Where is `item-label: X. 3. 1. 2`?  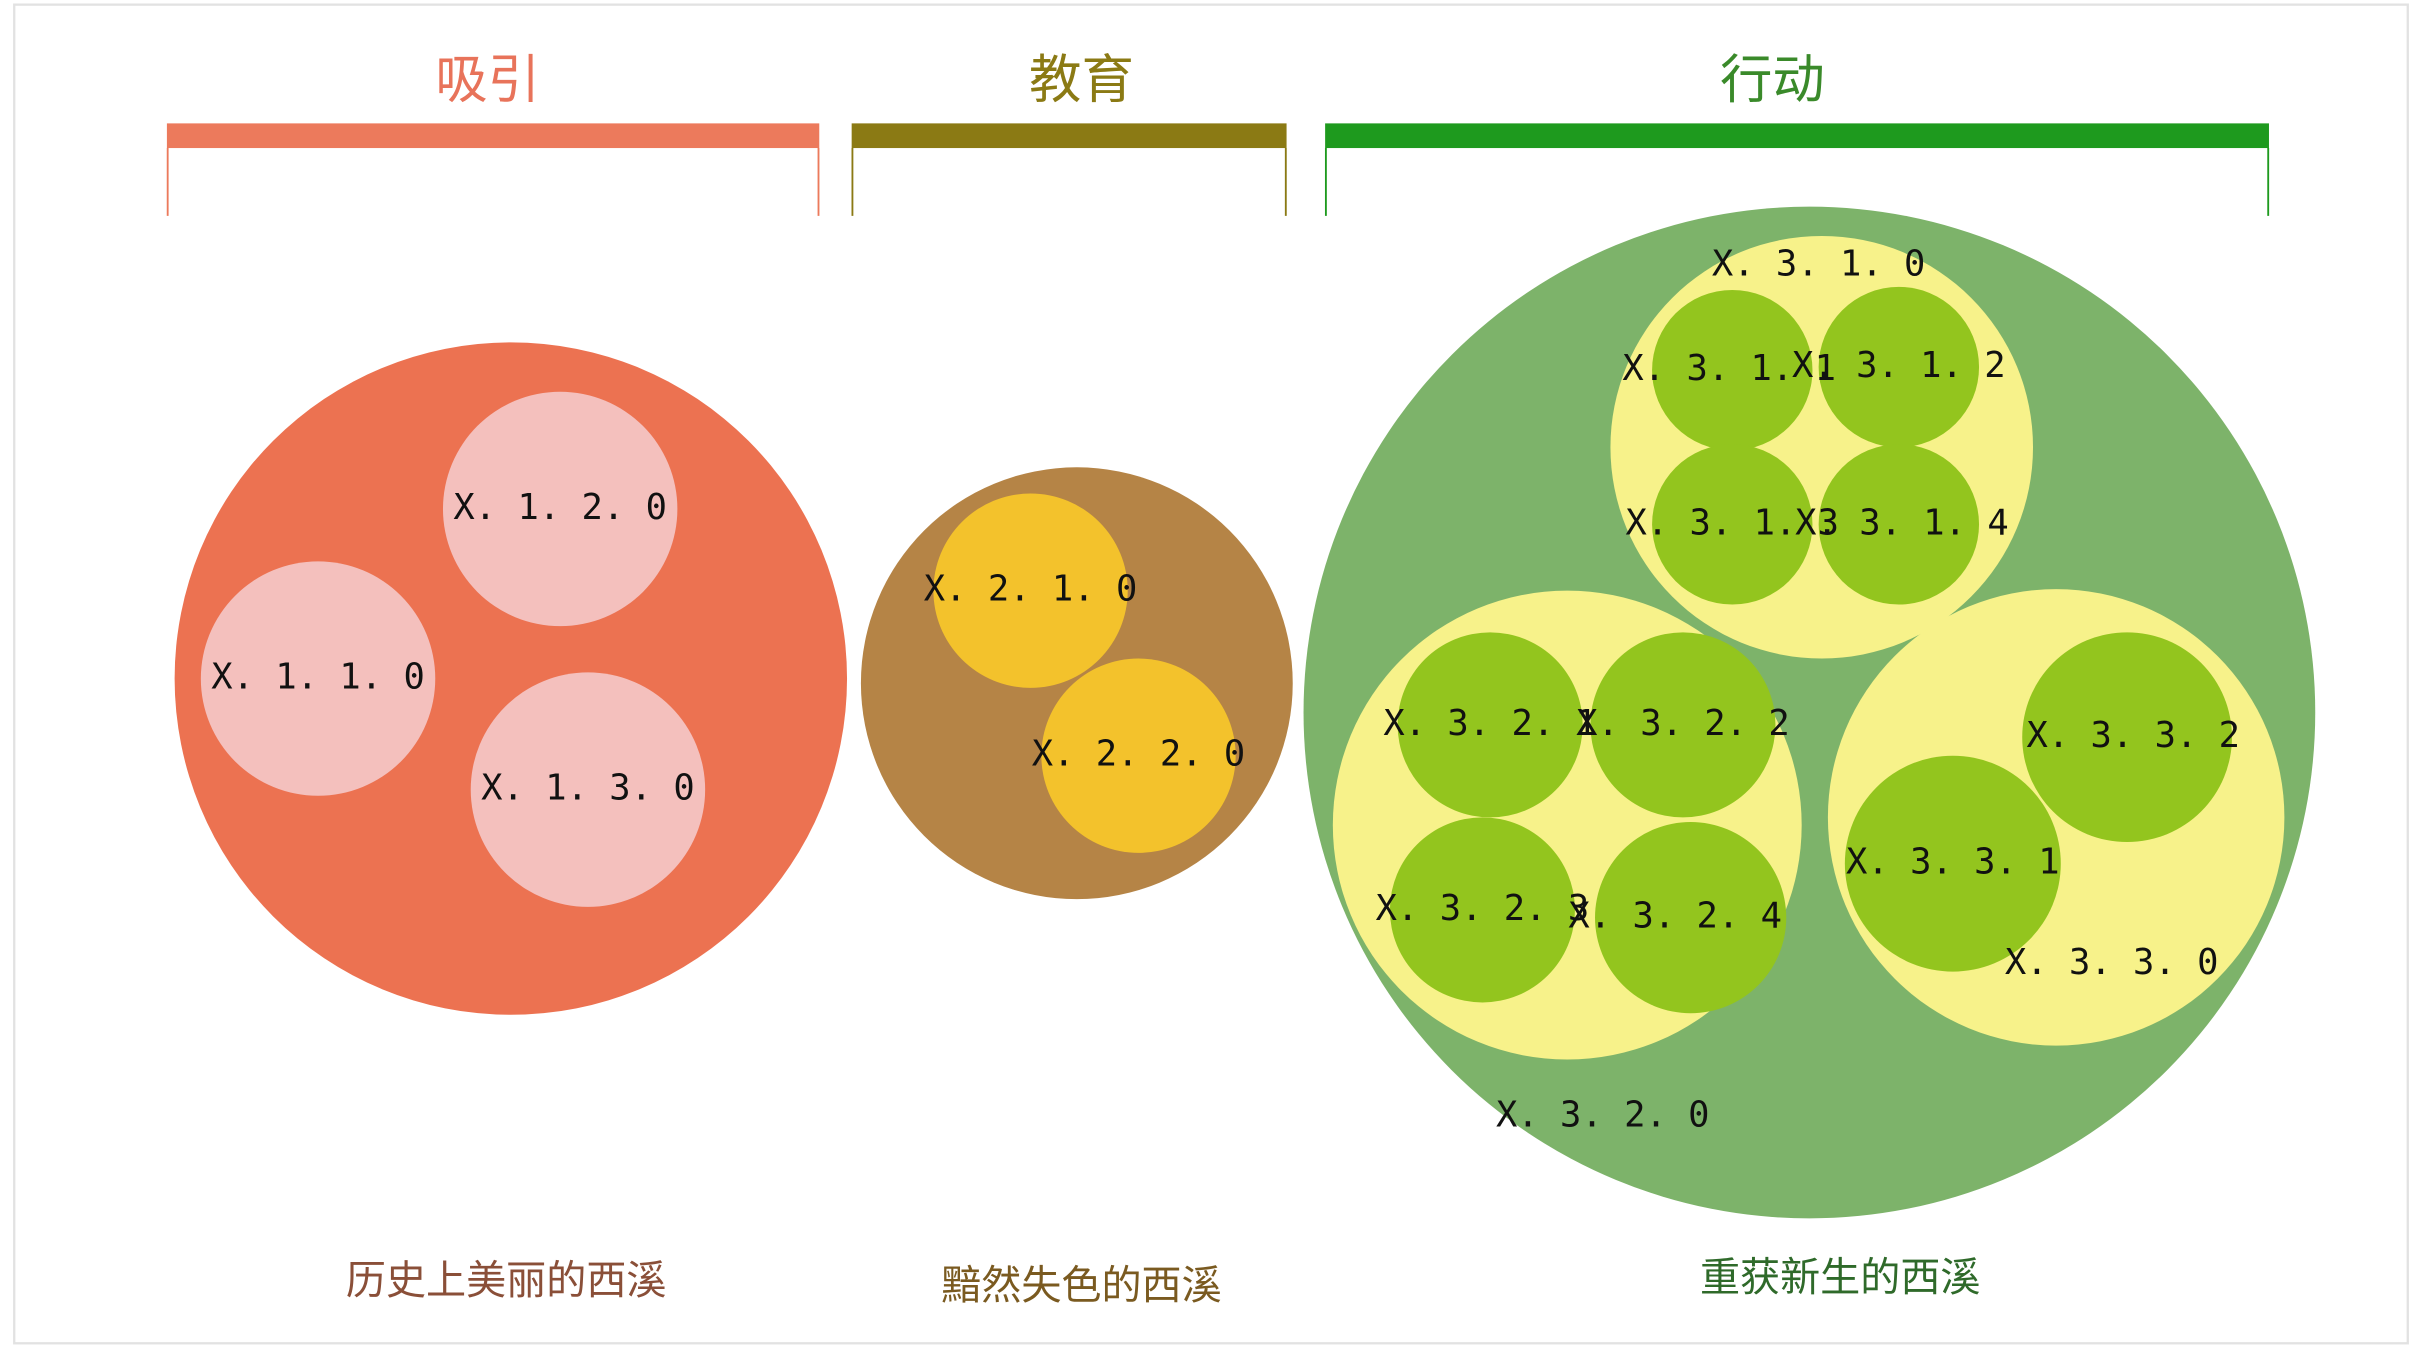 item-label: X. 3. 1. 2 is located at coordinates (1899, 365).